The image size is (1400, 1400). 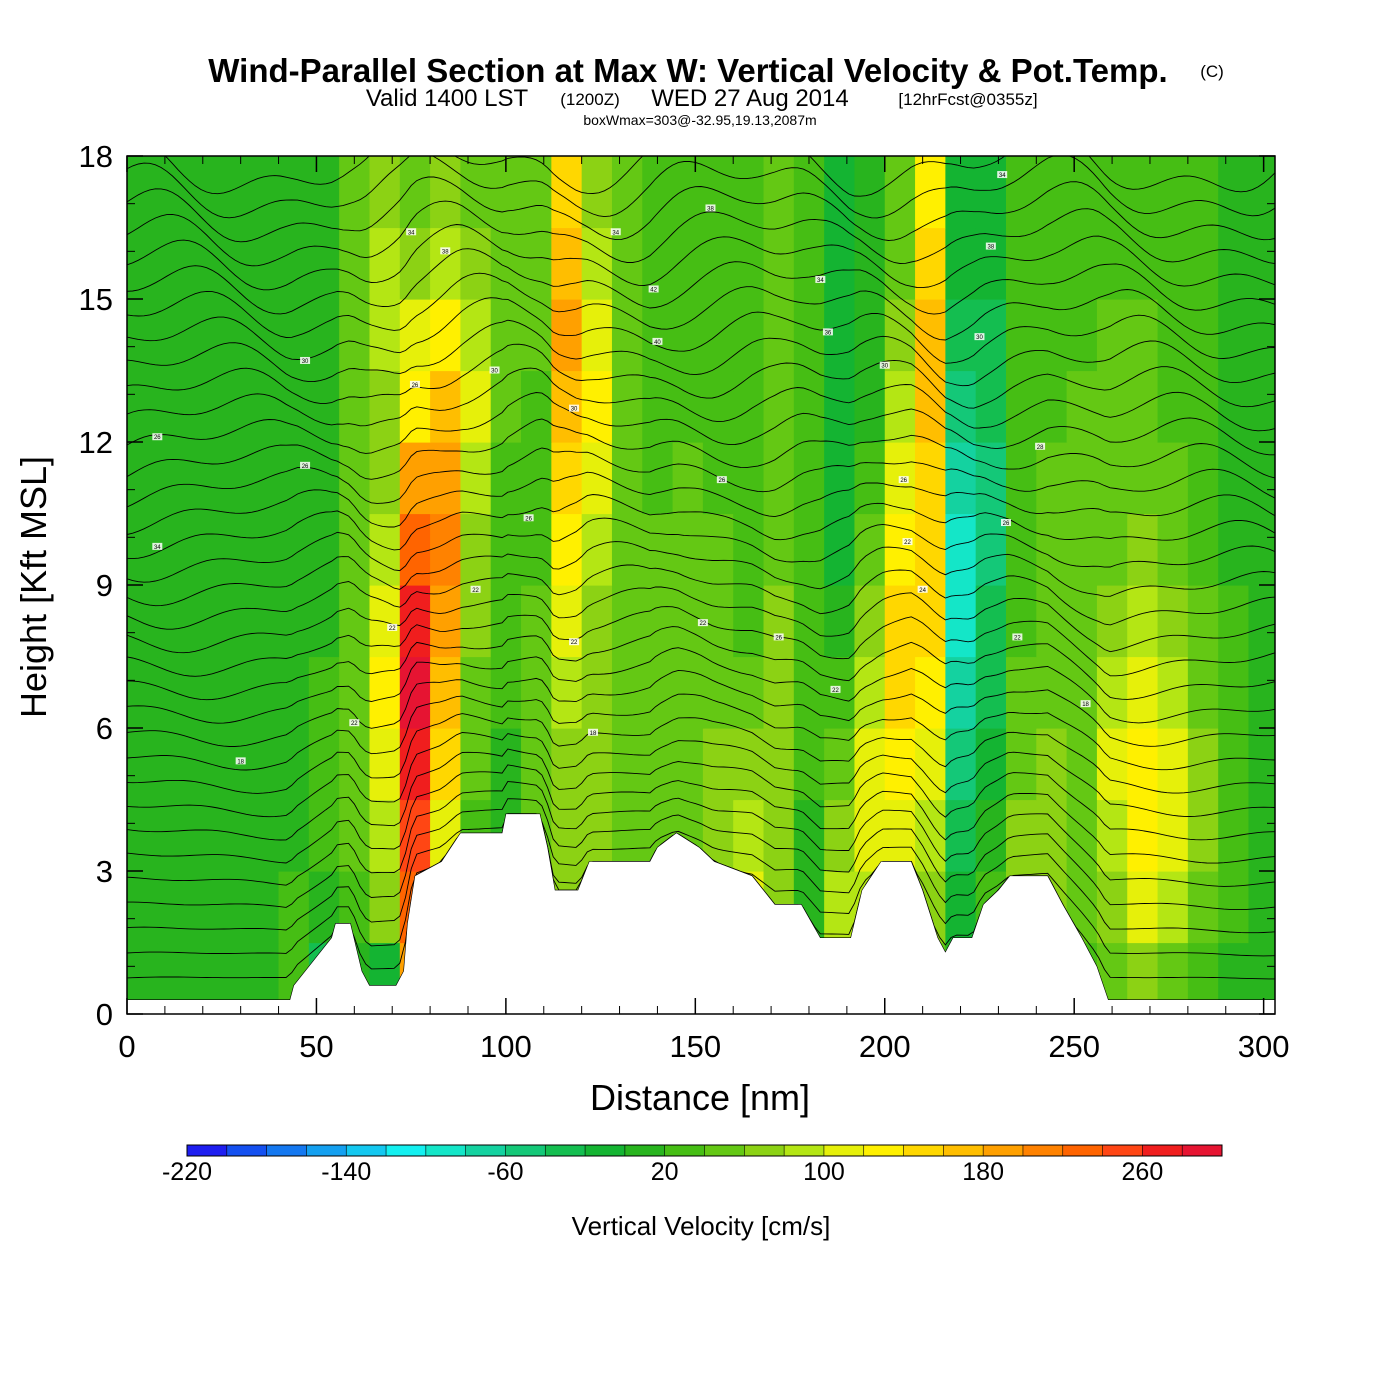 I want to click on theta-label-text: 34, so click(x=411, y=233).